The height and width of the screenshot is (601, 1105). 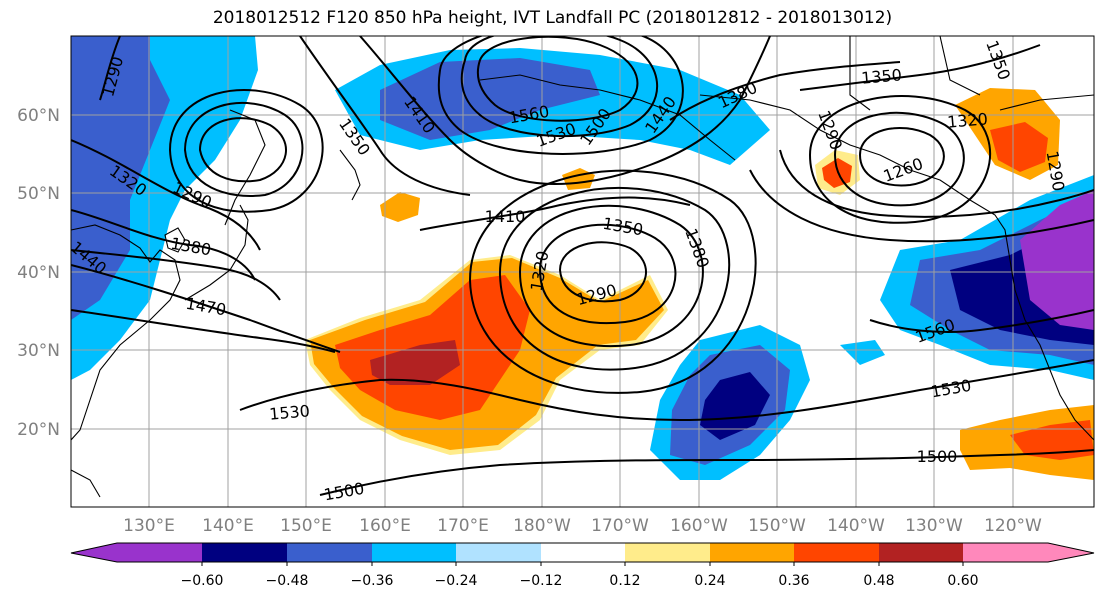 I want to click on neg-fill-west-inner, so click(x=120, y=178).